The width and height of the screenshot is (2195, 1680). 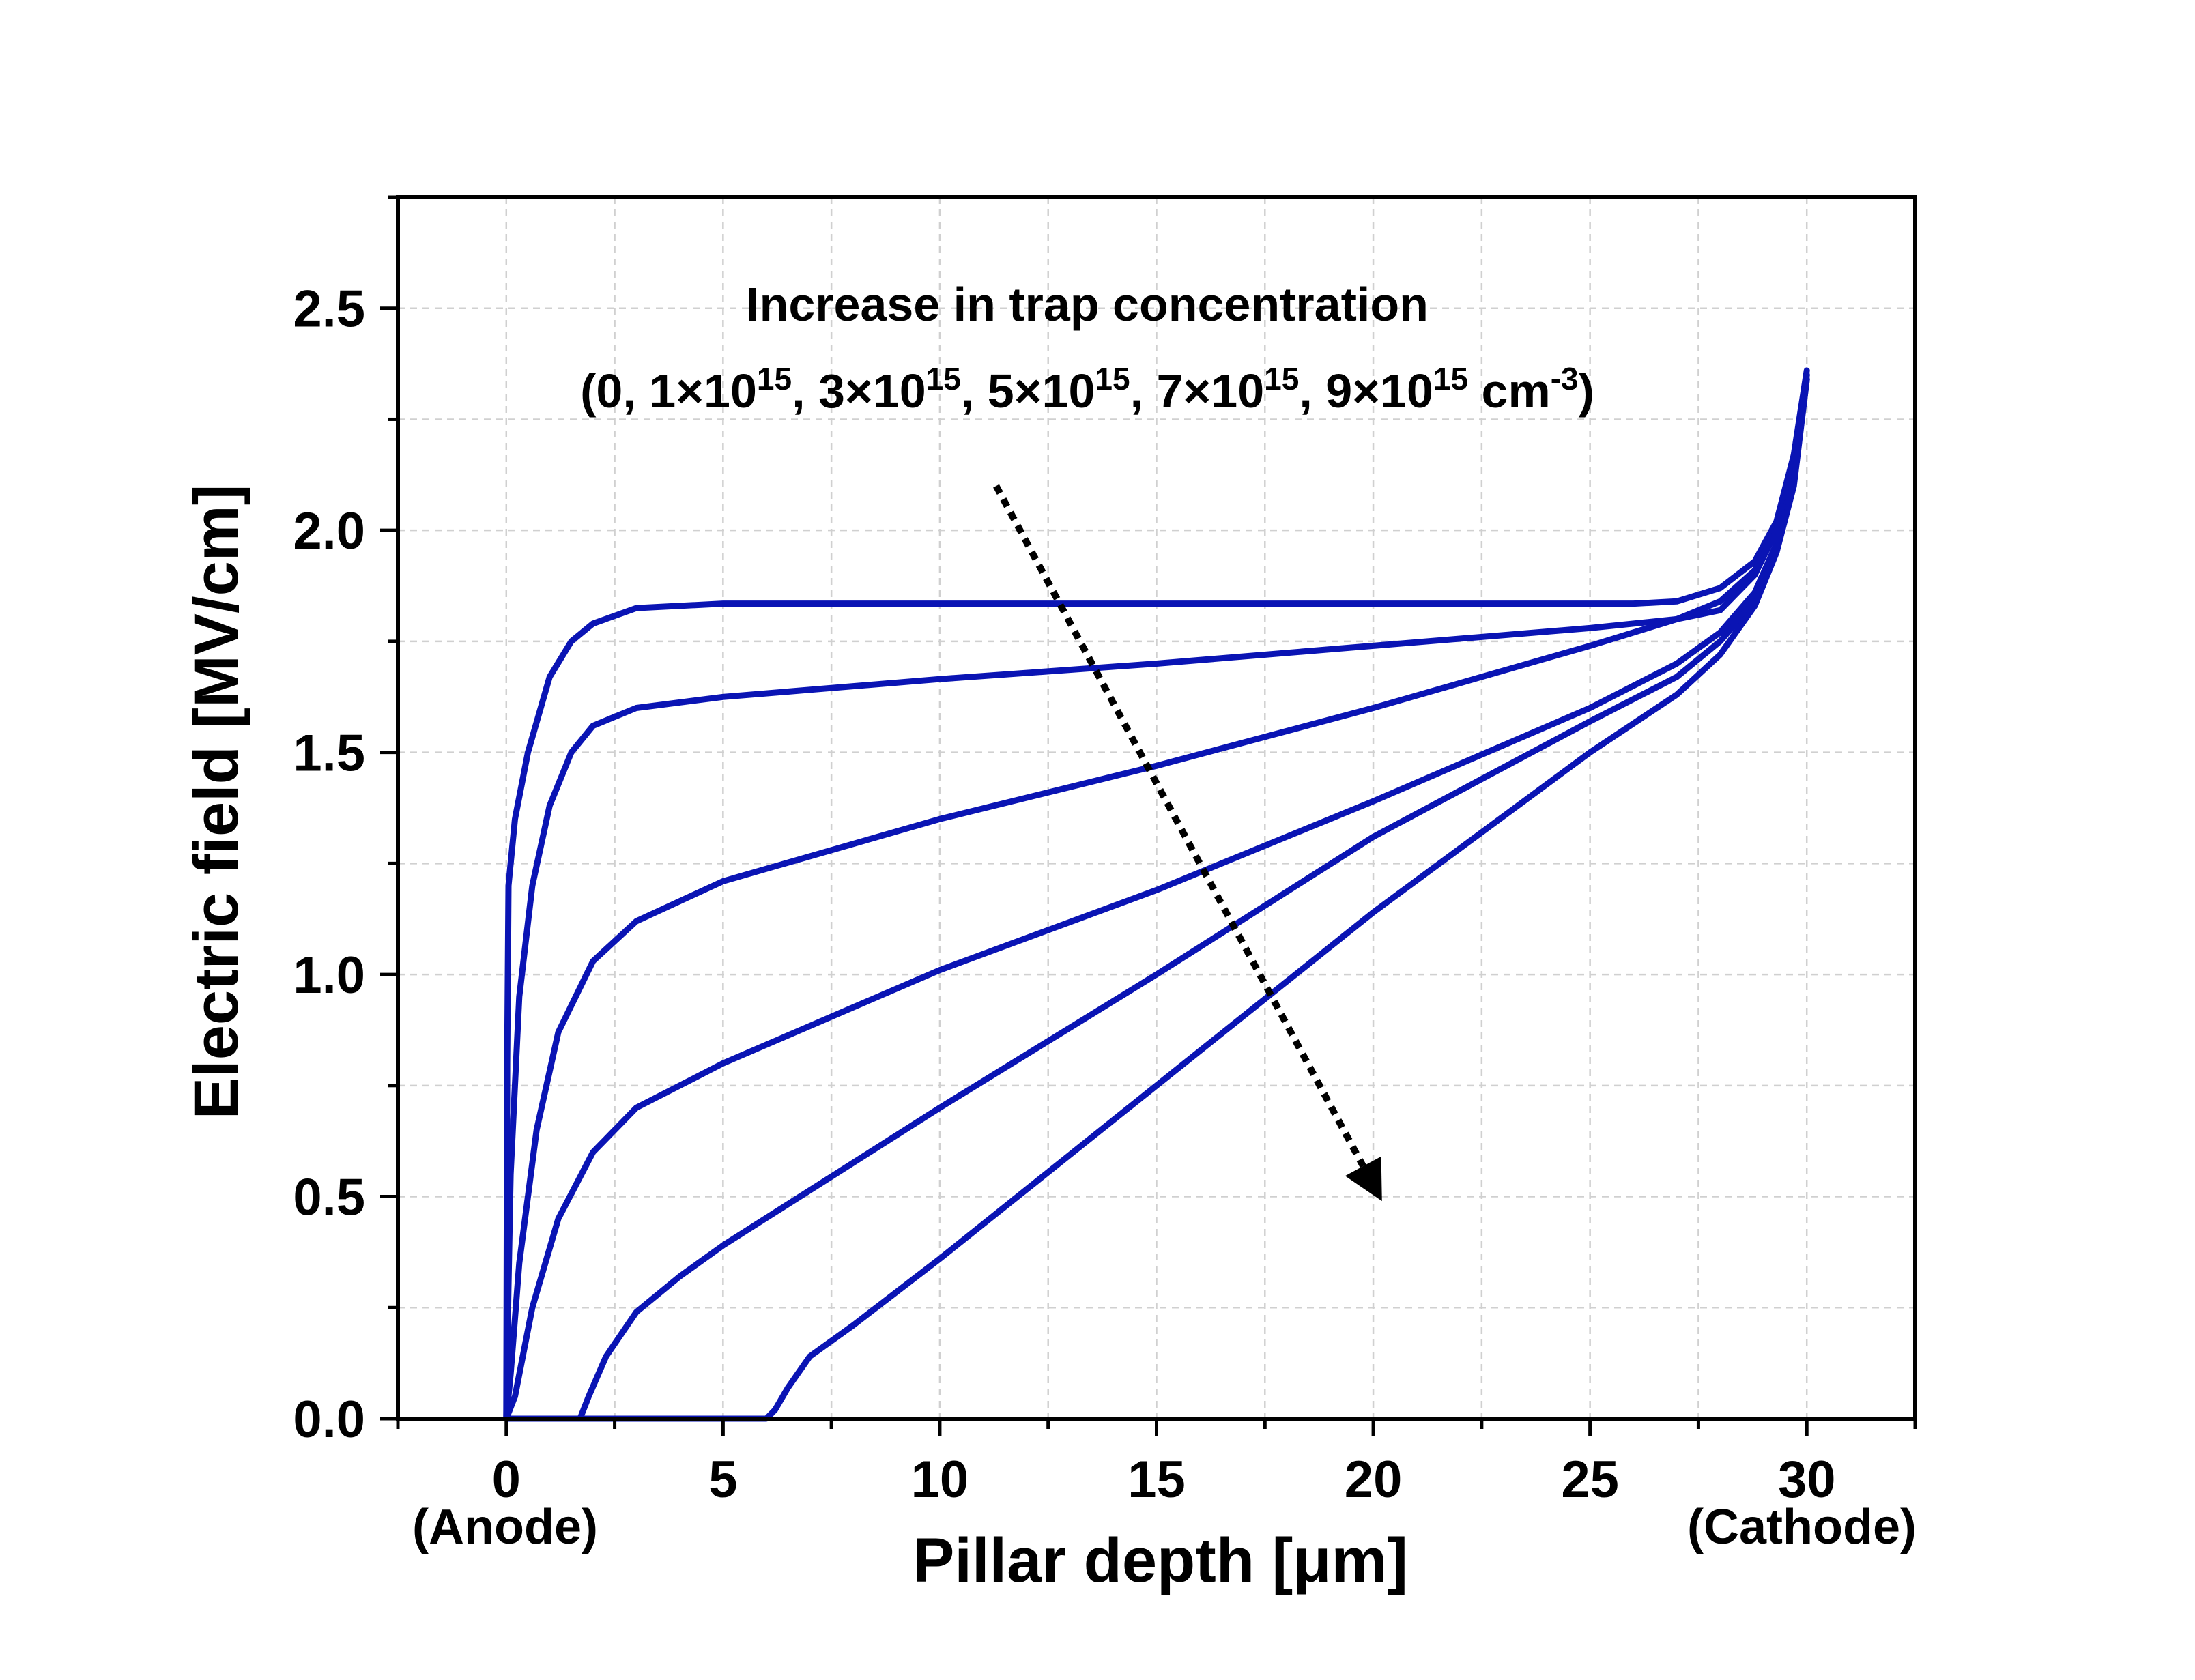 I want to click on x-tick-label: 5, so click(x=722, y=1480).